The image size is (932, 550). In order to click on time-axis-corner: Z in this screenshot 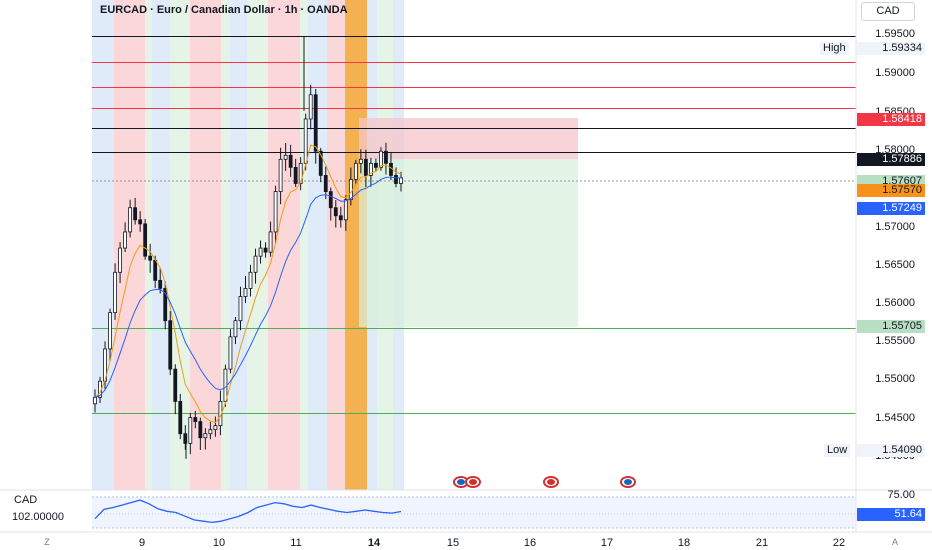, I will do `click(47, 542)`.